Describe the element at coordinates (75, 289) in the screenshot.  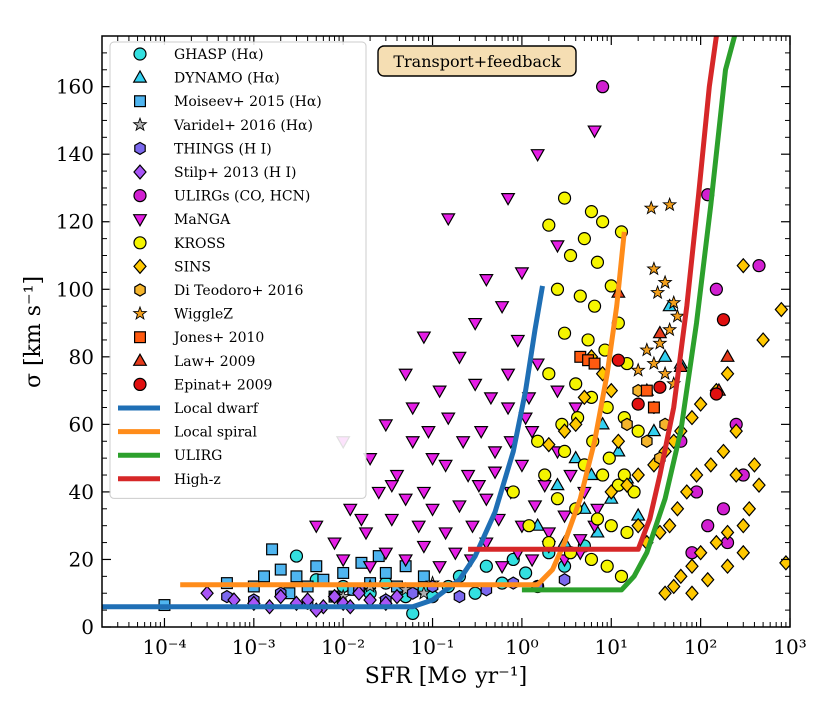
I see `y-tick-label: 100` at that location.